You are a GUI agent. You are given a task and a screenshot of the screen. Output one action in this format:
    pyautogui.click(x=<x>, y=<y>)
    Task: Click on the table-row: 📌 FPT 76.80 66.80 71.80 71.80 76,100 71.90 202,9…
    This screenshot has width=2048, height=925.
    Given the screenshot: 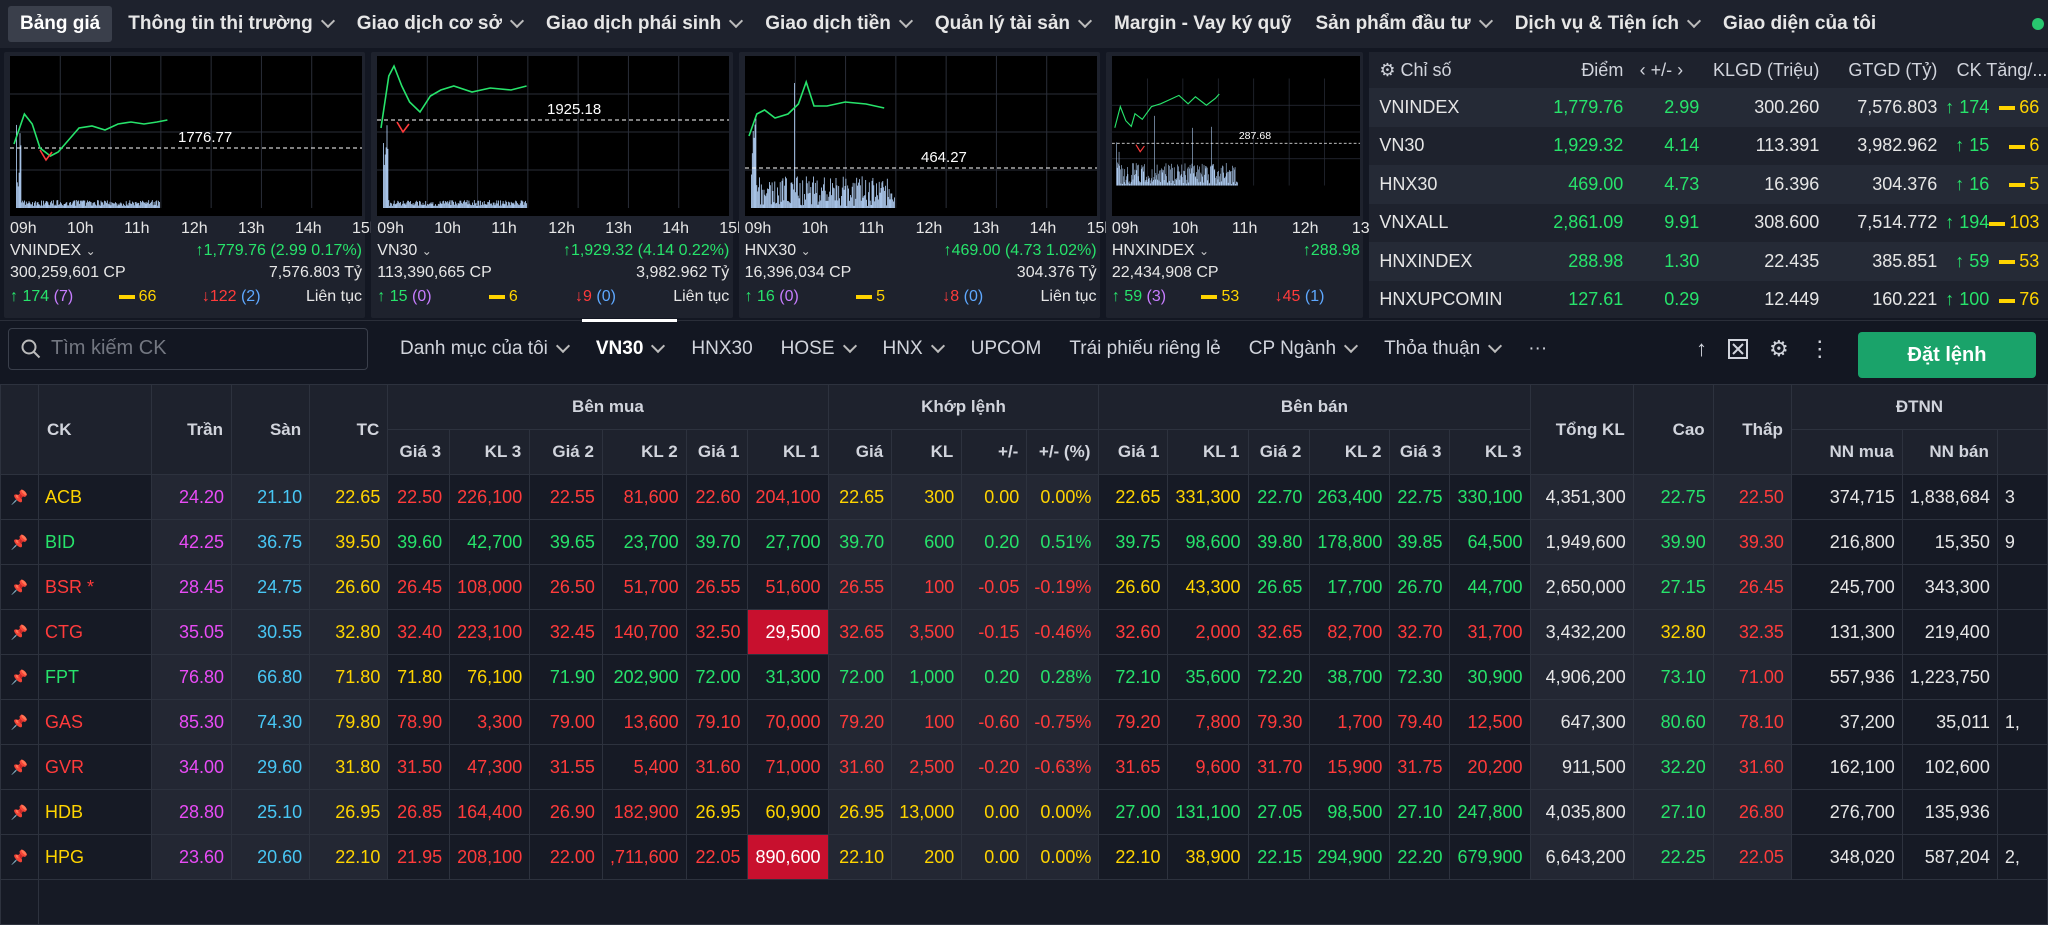 What is the action you would take?
    pyautogui.click(x=1024, y=677)
    